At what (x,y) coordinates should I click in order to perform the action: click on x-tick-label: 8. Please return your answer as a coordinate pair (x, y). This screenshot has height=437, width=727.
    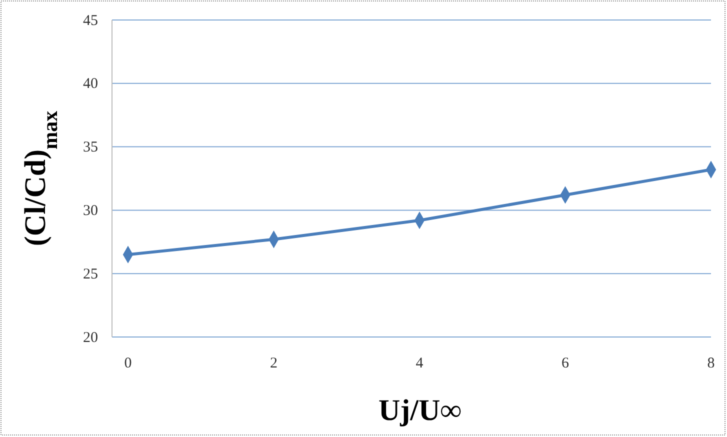
    Looking at the image, I should click on (711, 364).